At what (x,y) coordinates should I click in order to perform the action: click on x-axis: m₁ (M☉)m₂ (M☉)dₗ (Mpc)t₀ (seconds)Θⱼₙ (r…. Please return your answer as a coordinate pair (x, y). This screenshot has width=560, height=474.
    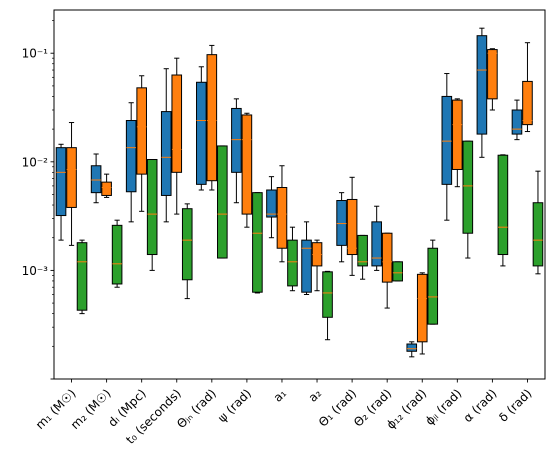
    Looking at the image, I should click on (284, 413).